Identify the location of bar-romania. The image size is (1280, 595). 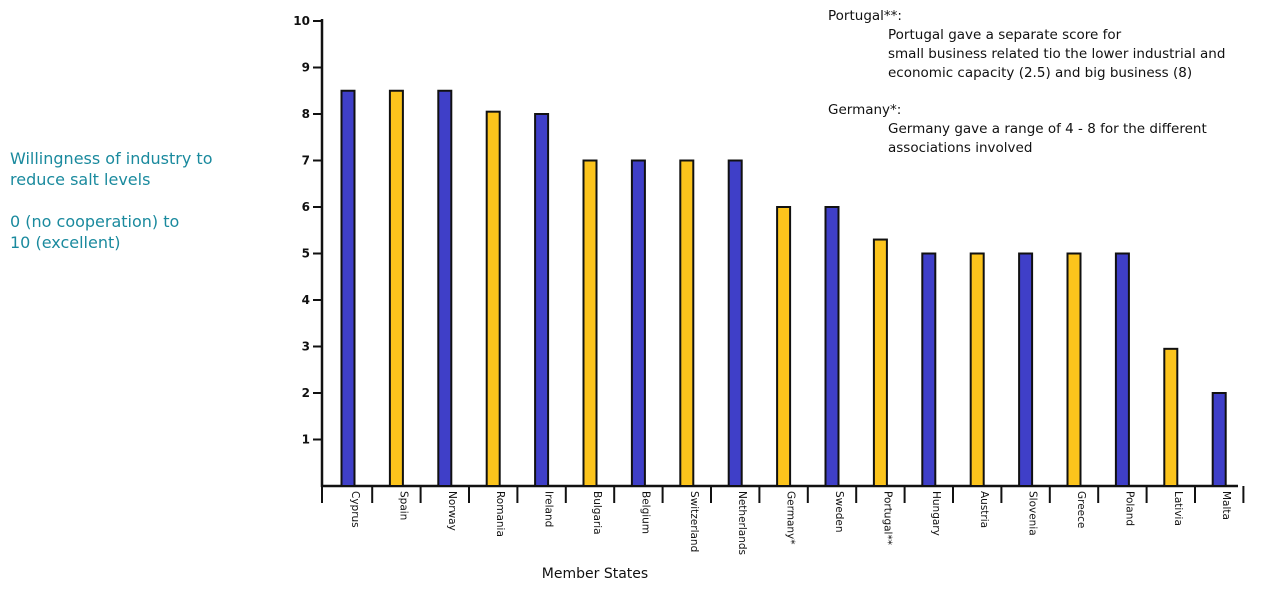
(493, 299).